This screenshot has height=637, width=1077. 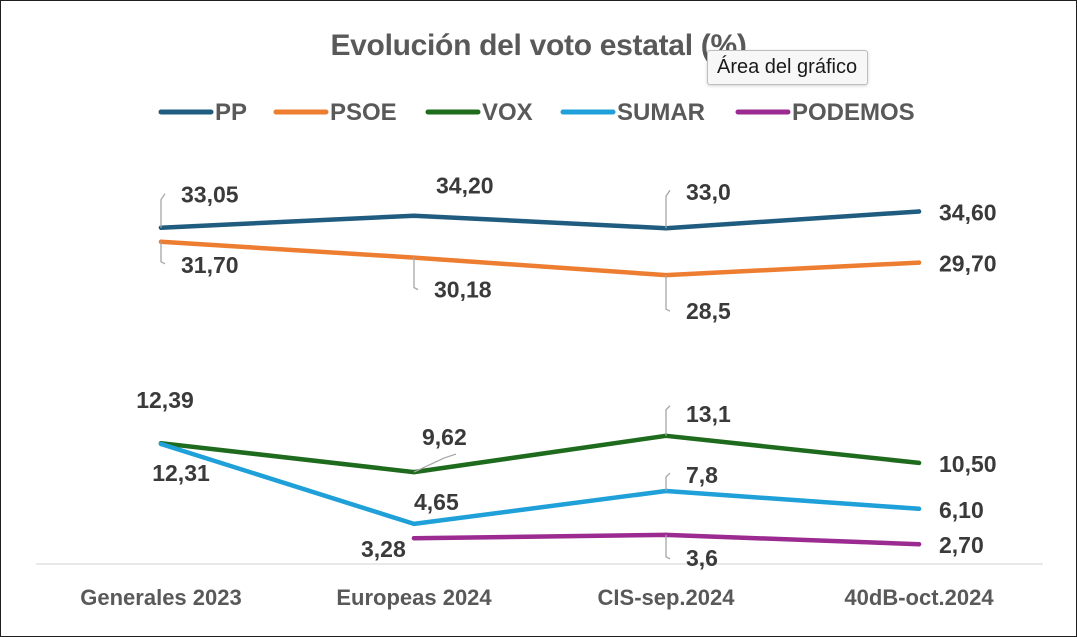 I want to click on series-line-psoe, so click(x=540, y=258).